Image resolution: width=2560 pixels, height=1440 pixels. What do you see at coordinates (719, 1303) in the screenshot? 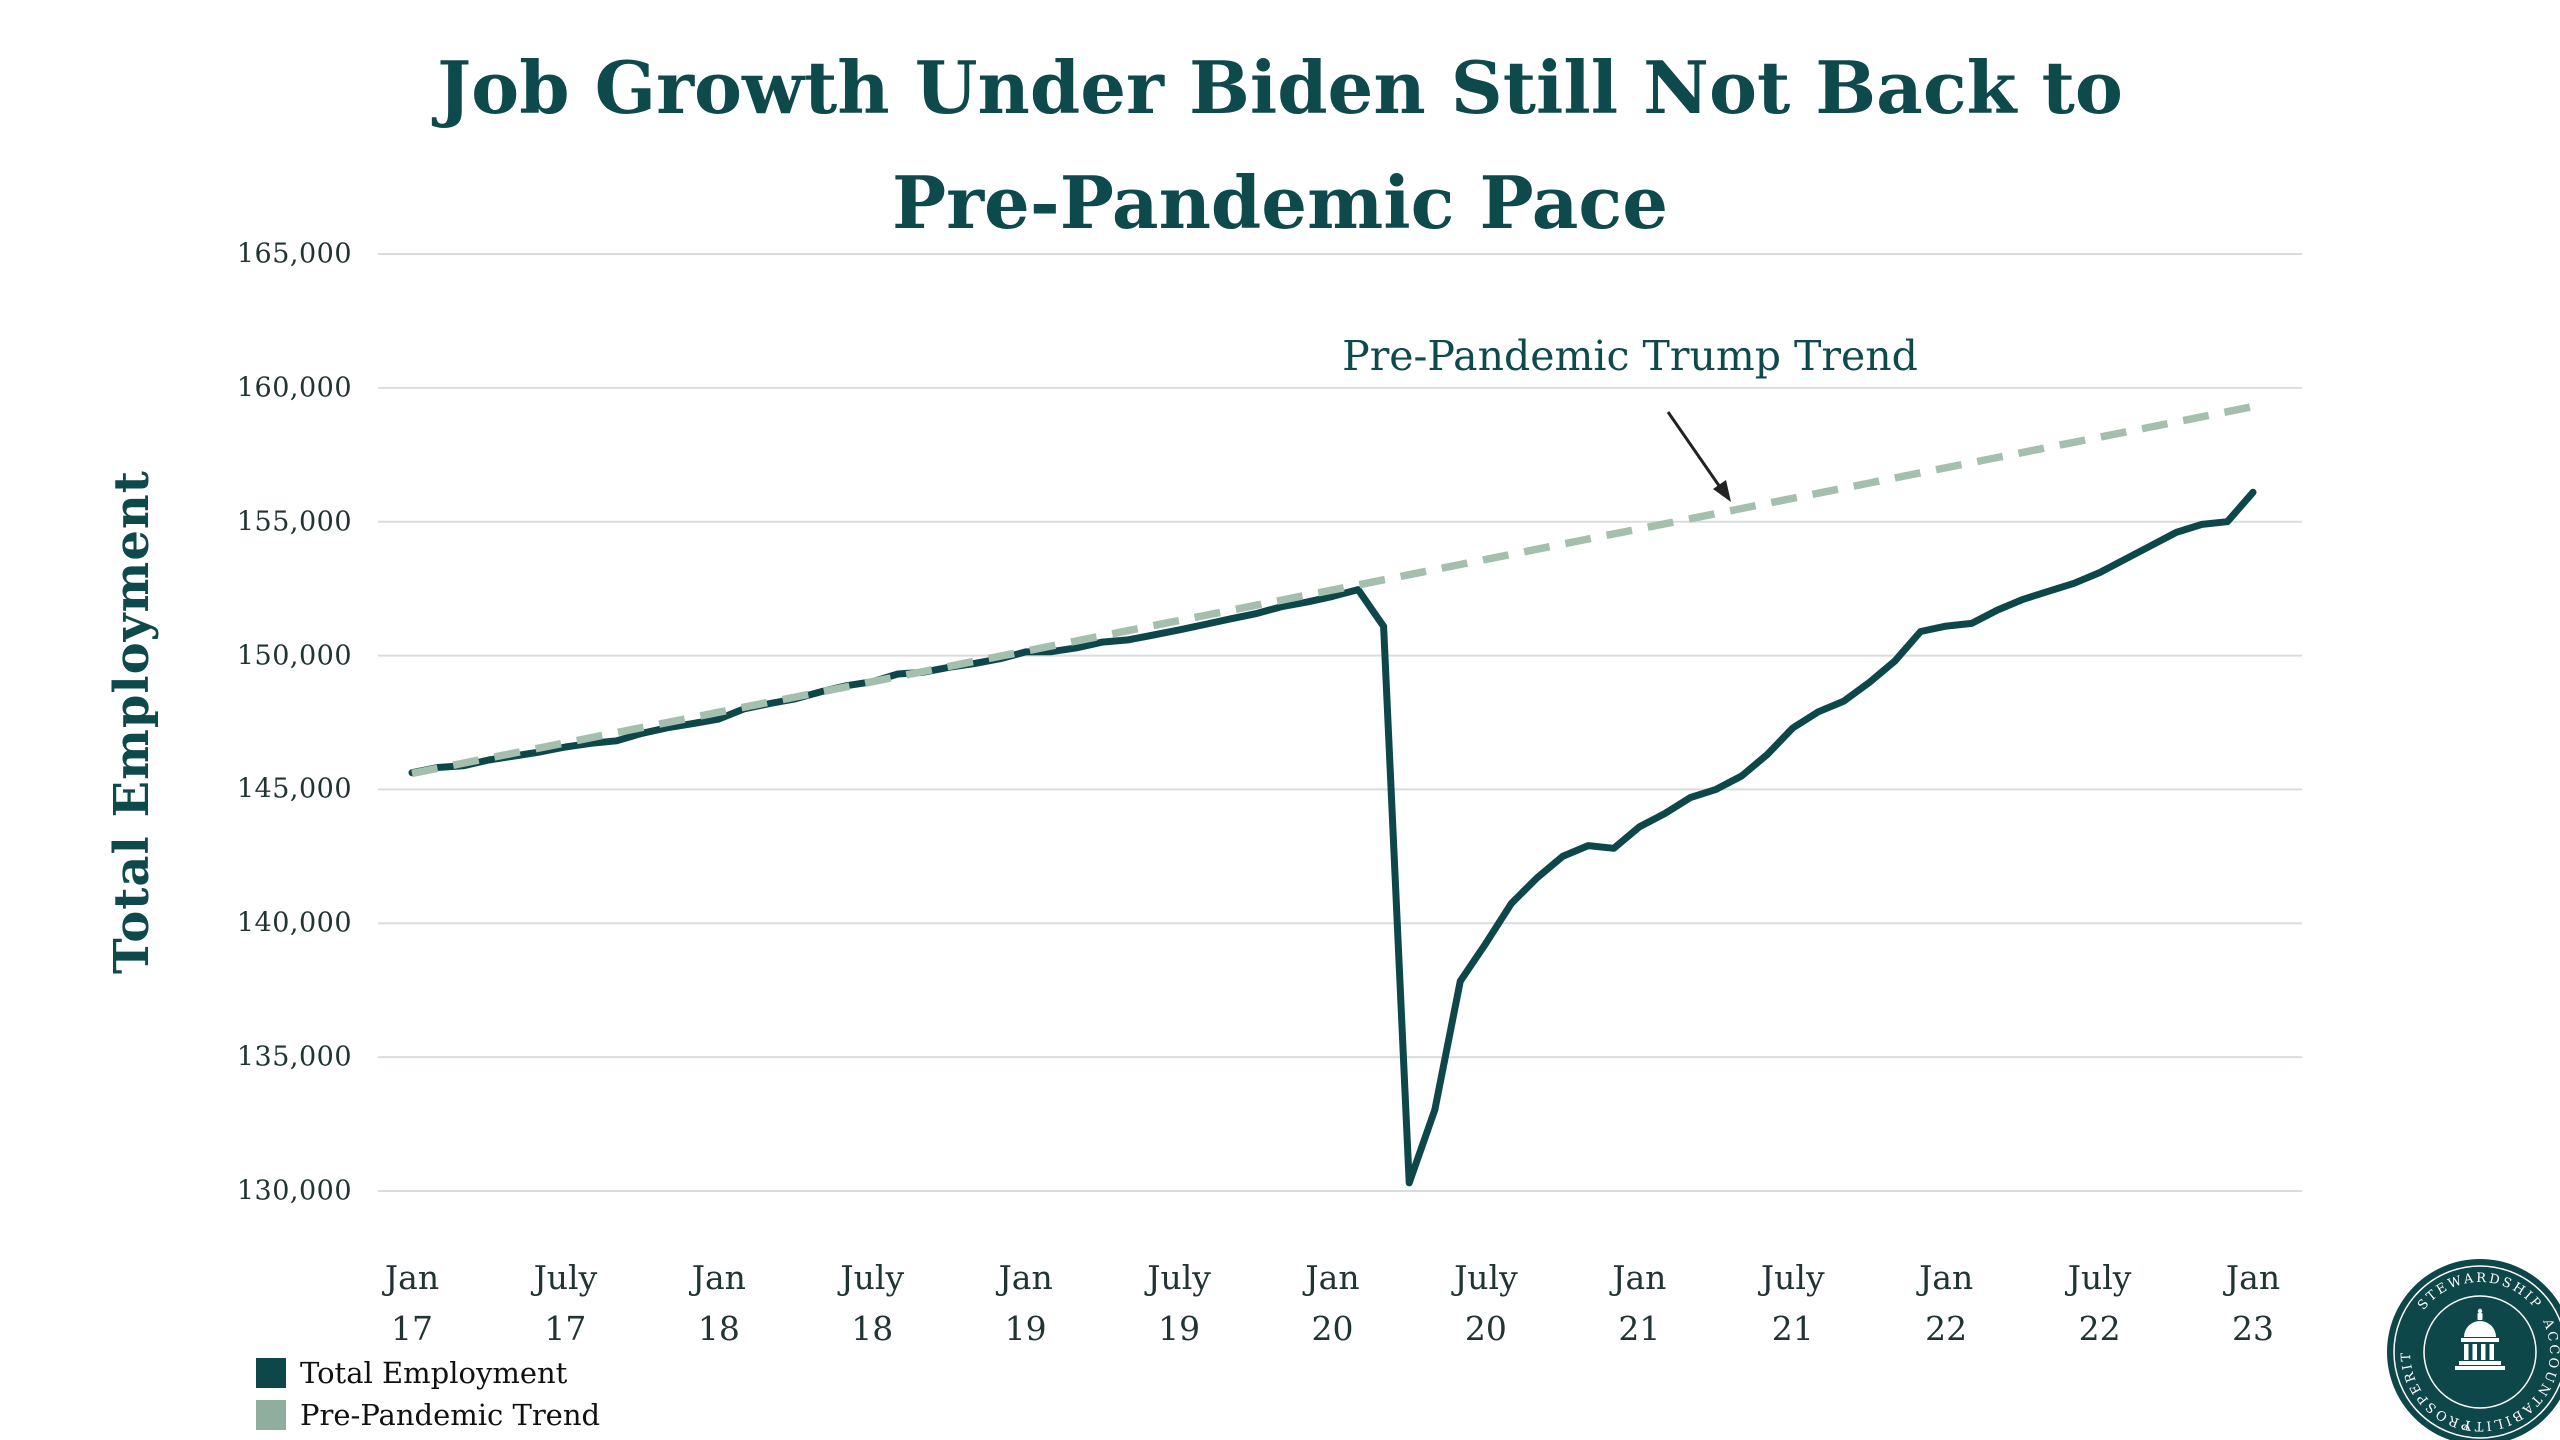
I see `x-tick-label: Jan 18` at bounding box center [719, 1303].